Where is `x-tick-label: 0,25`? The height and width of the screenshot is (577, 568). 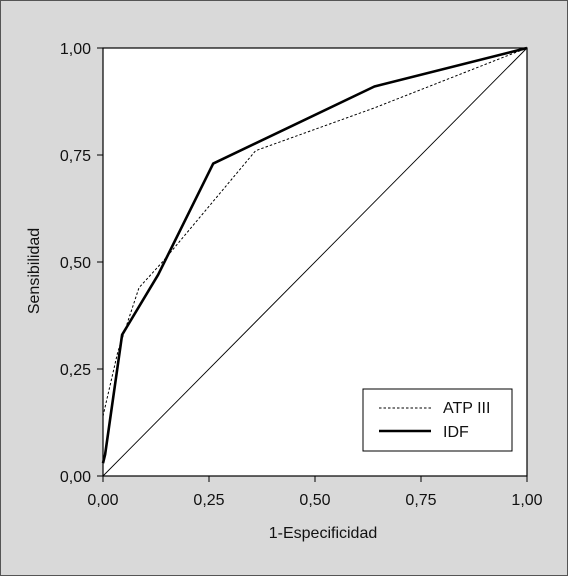 x-tick-label: 0,25 is located at coordinates (208, 500).